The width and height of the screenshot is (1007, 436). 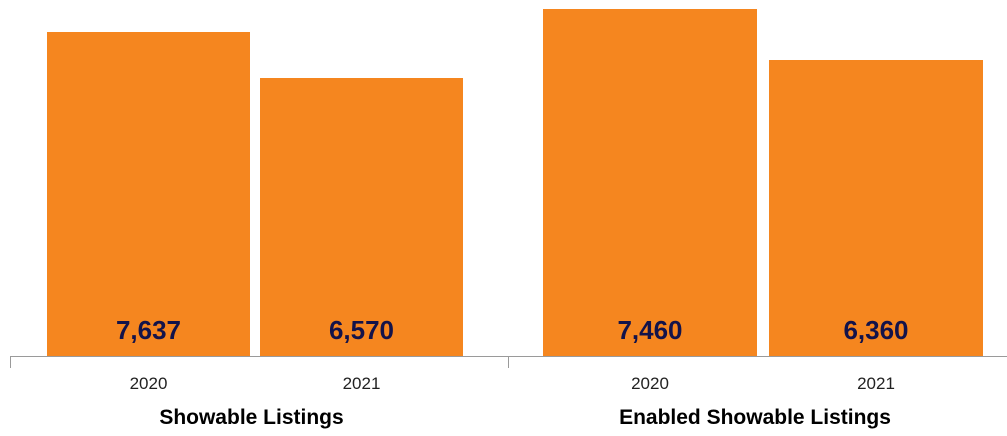 What do you see at coordinates (650, 330) in the screenshot?
I see `bar-value-label: 7,460` at bounding box center [650, 330].